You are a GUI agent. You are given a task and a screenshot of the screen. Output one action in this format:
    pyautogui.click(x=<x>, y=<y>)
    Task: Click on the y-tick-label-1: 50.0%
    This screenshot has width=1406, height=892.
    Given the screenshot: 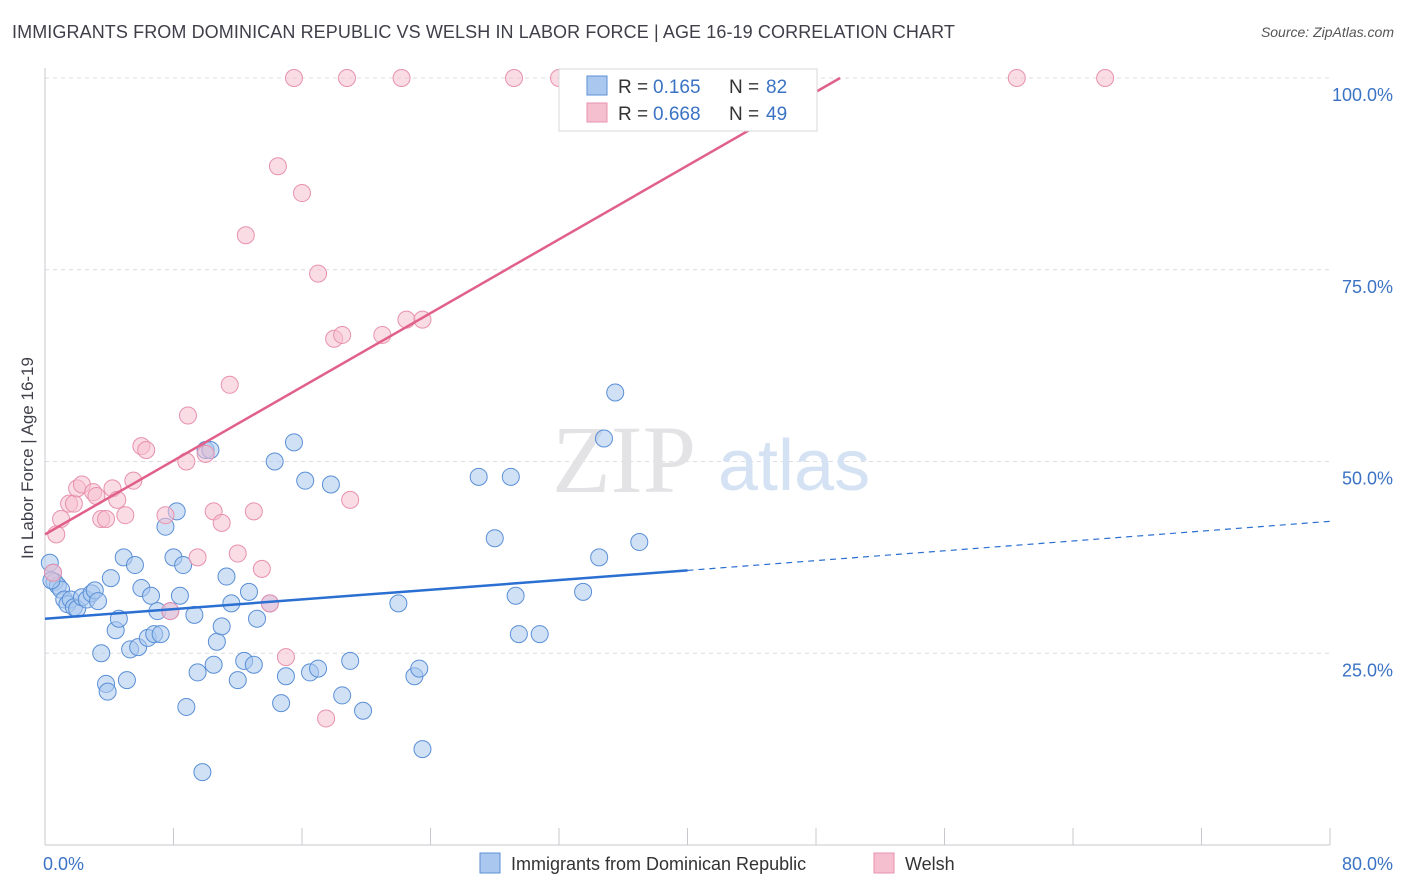 What is the action you would take?
    pyautogui.click(x=1367, y=479)
    